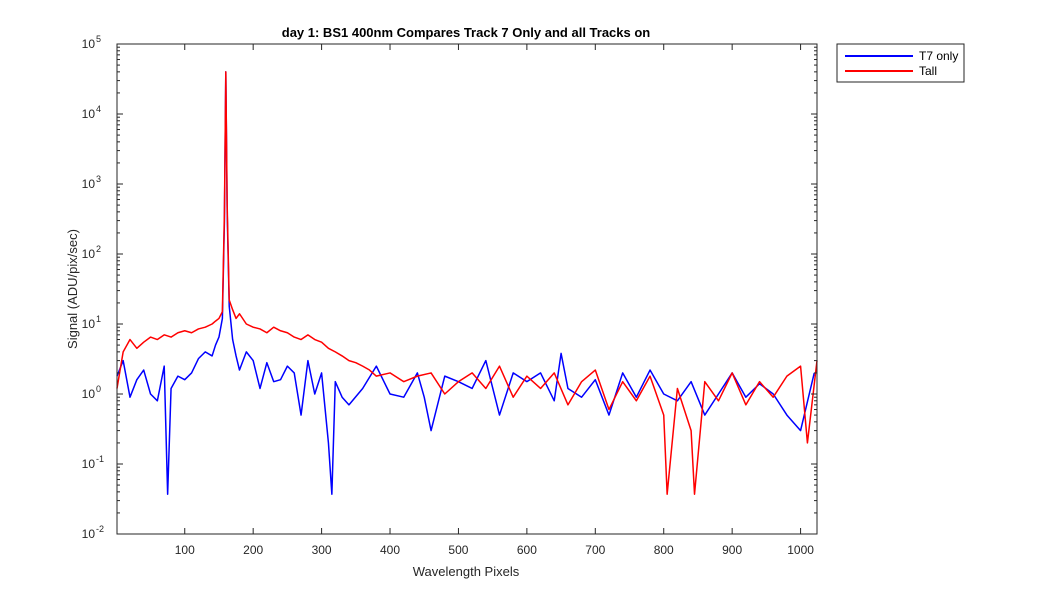  I want to click on y-tick-exponent: -2, so click(100, 529).